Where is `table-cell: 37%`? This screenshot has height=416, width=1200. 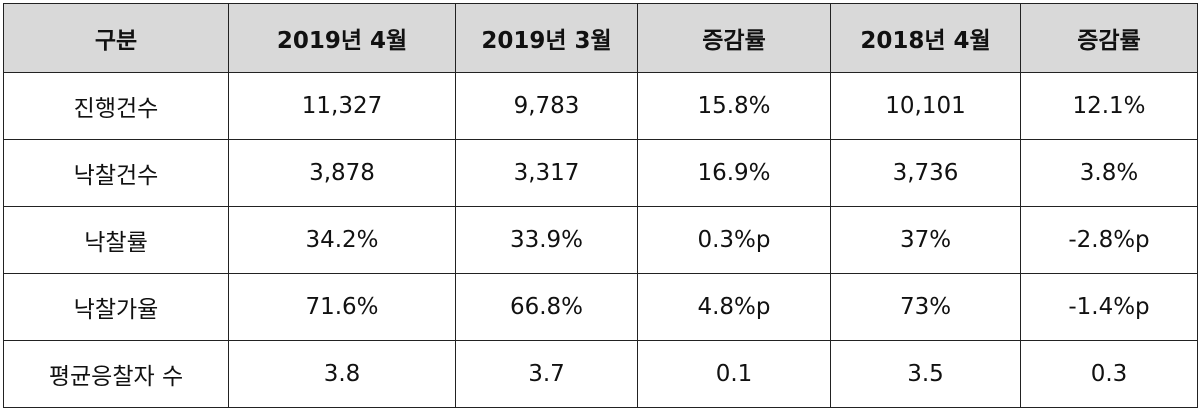 table-cell: 37% is located at coordinates (925, 240).